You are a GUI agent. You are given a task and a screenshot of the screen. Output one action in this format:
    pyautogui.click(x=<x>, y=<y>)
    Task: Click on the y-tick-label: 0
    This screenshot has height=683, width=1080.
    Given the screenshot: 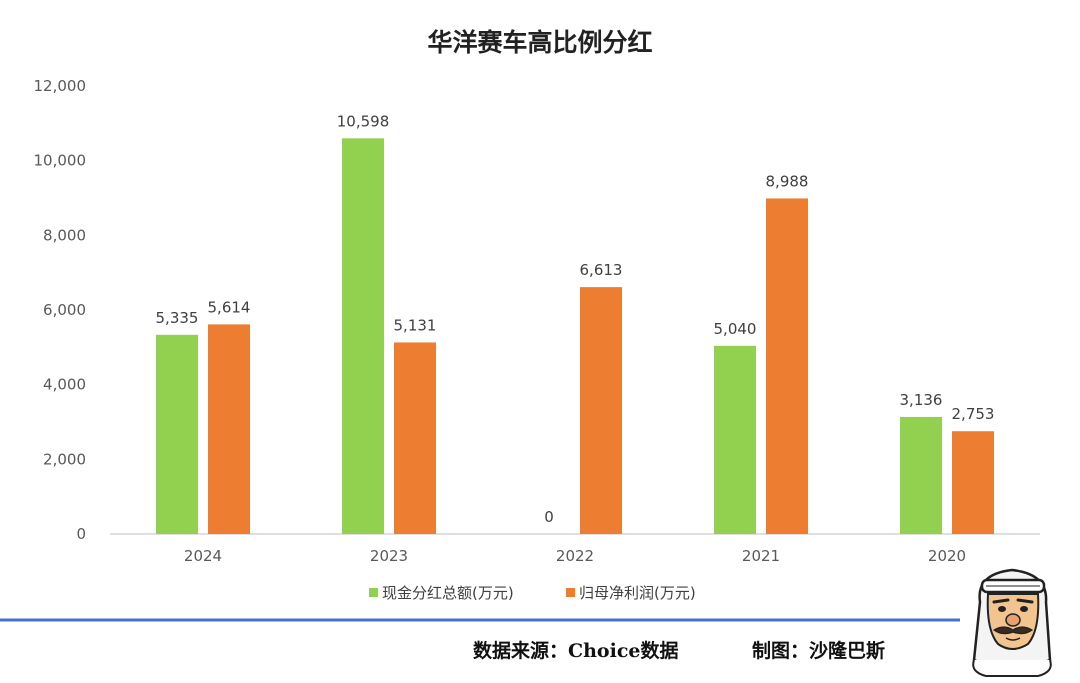 What is the action you would take?
    pyautogui.click(x=81, y=534)
    